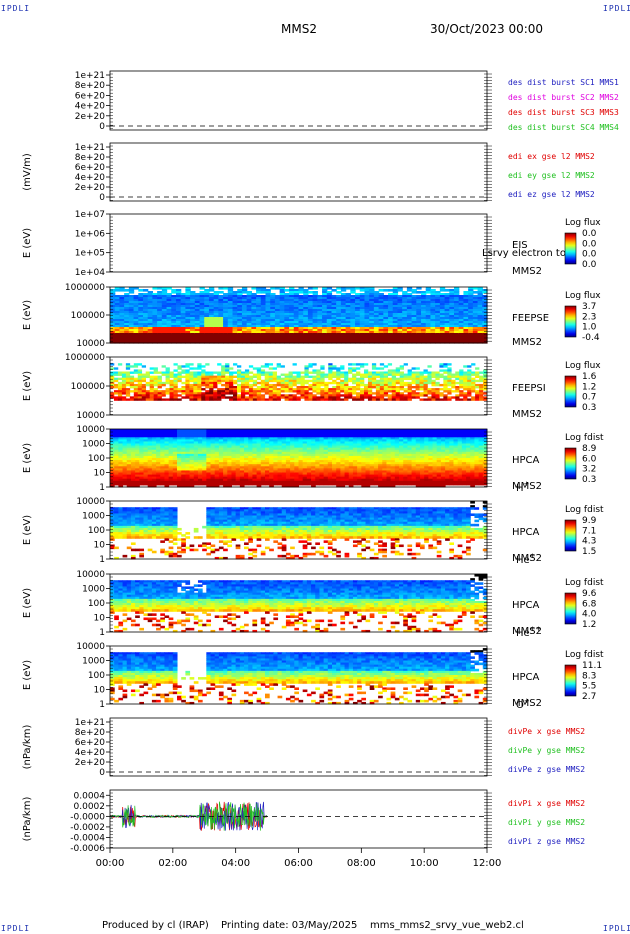  Describe the element at coordinates (88, 316) in the screenshot. I see `y-tick-label: 100000` at that location.